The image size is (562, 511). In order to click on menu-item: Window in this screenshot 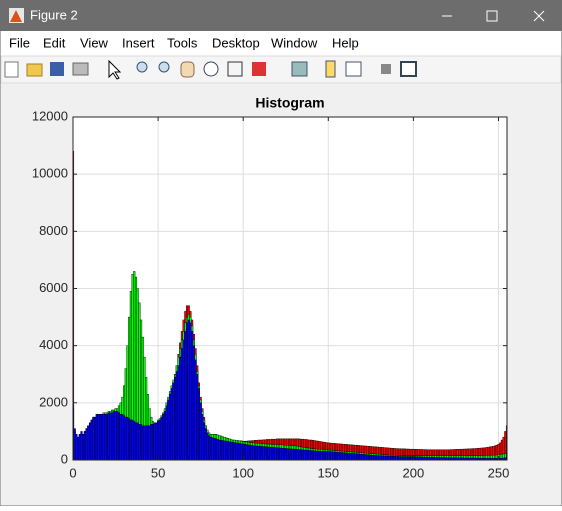, I will do `click(294, 42)`.